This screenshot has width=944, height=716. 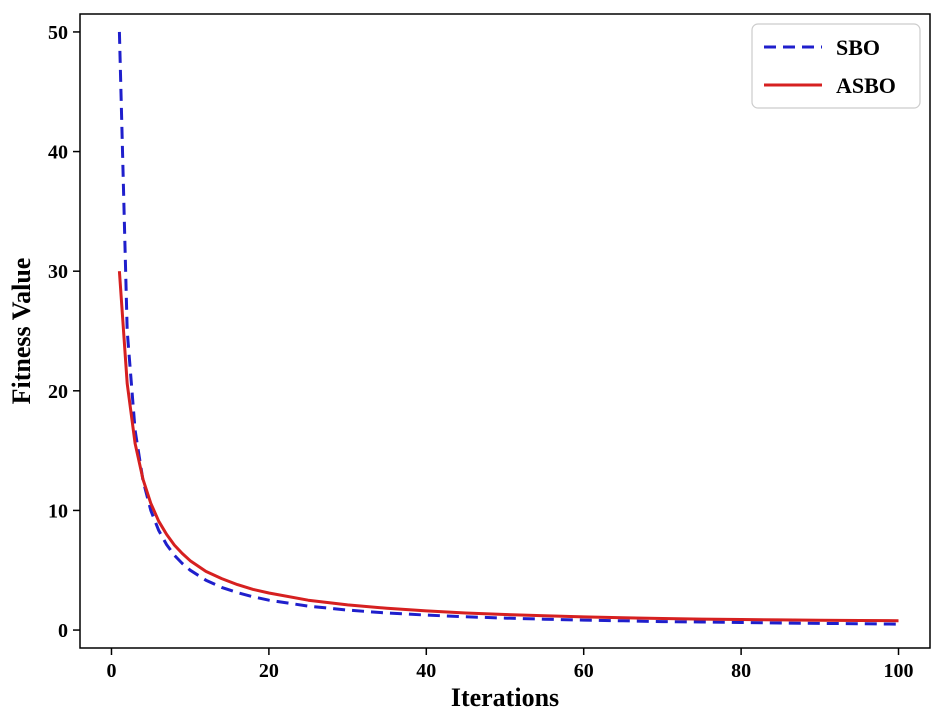 I want to click on x-axis-title: Iterations, so click(x=505, y=697).